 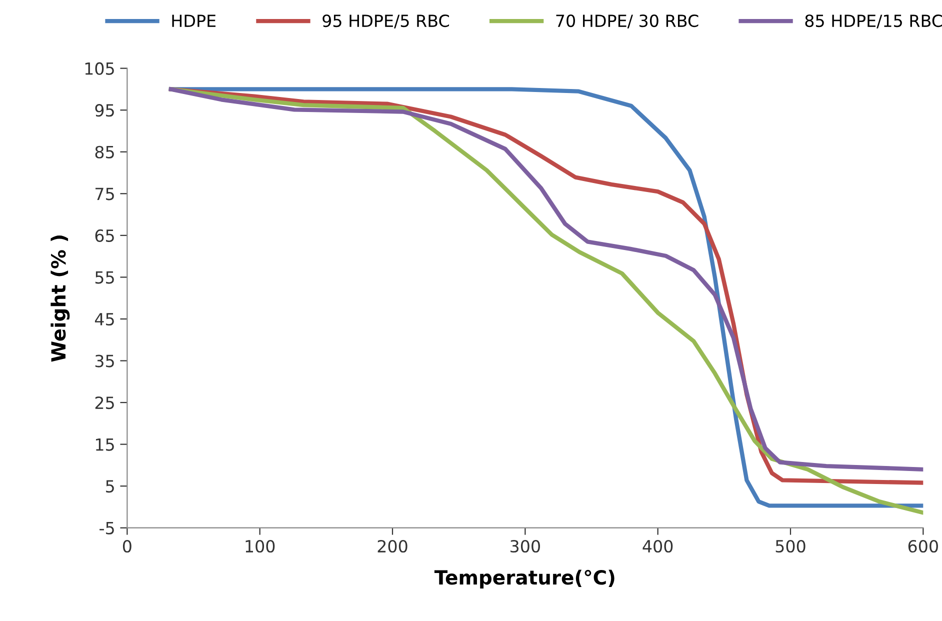 I want to click on y-tick-label: 105, so click(x=99, y=68).